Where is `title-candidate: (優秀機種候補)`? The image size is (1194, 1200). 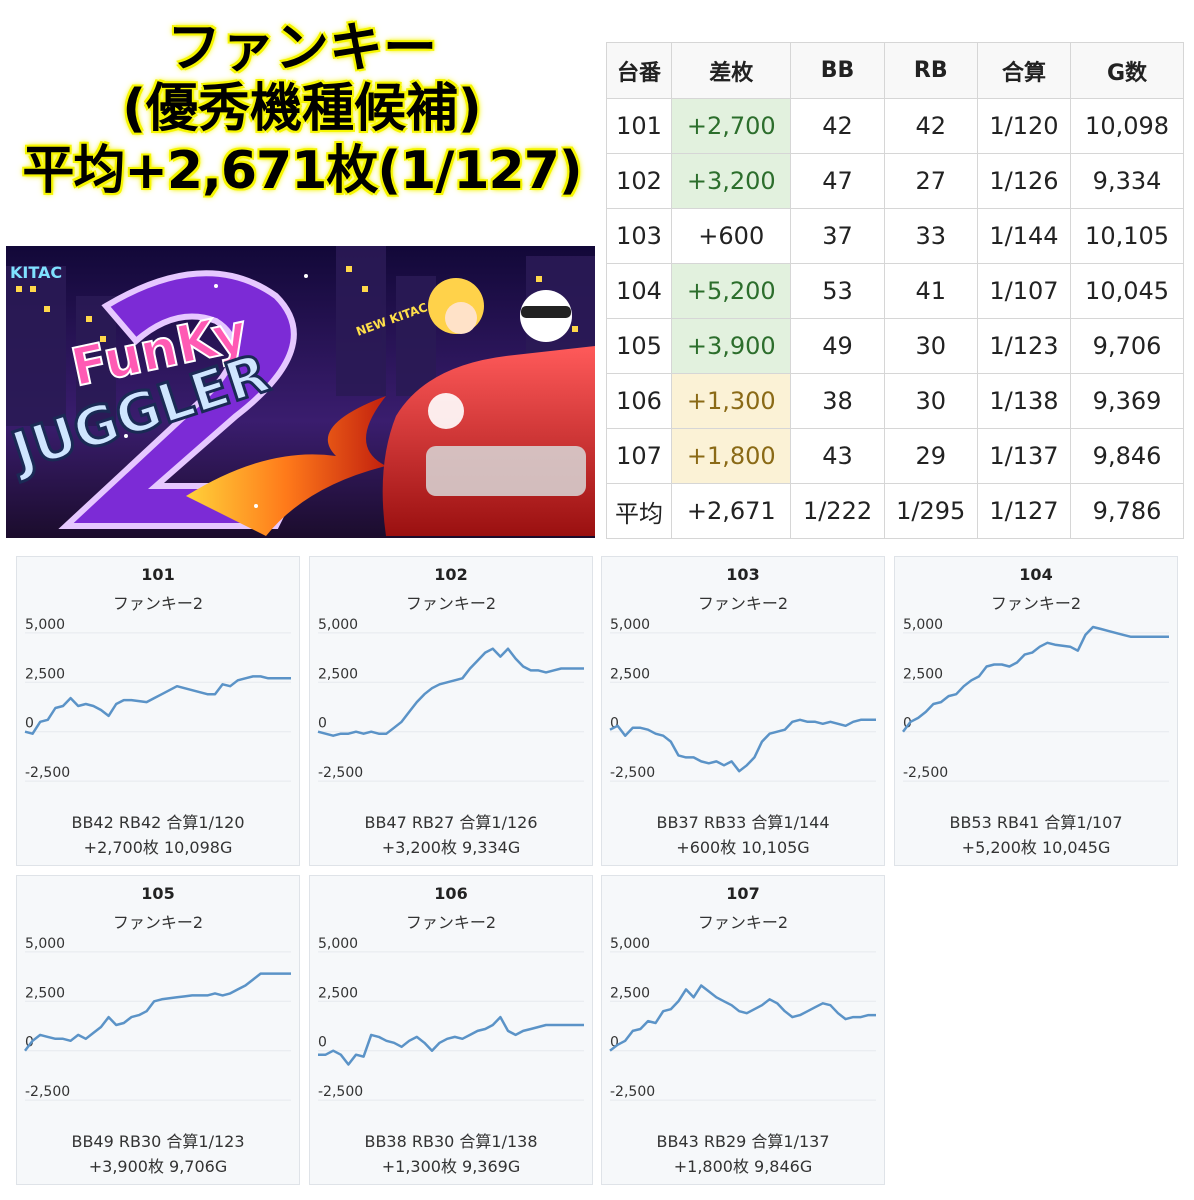
title-candidate: (優秀機種候補) is located at coordinates (302, 109).